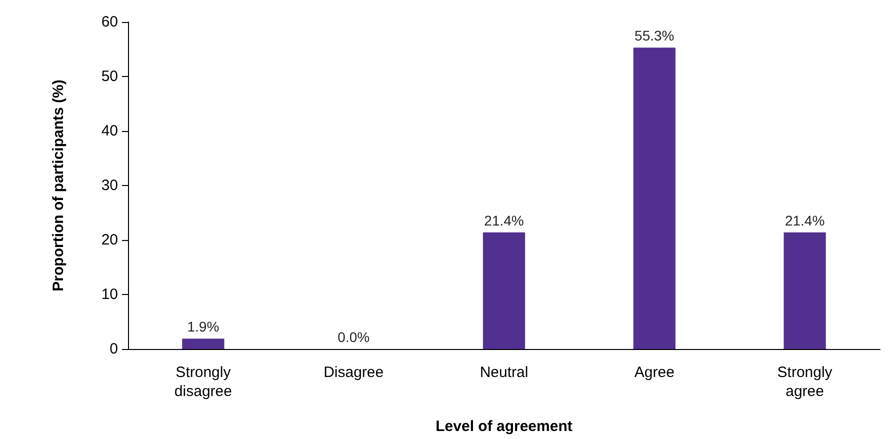  I want to click on y-tick-label: 30, so click(109, 185).